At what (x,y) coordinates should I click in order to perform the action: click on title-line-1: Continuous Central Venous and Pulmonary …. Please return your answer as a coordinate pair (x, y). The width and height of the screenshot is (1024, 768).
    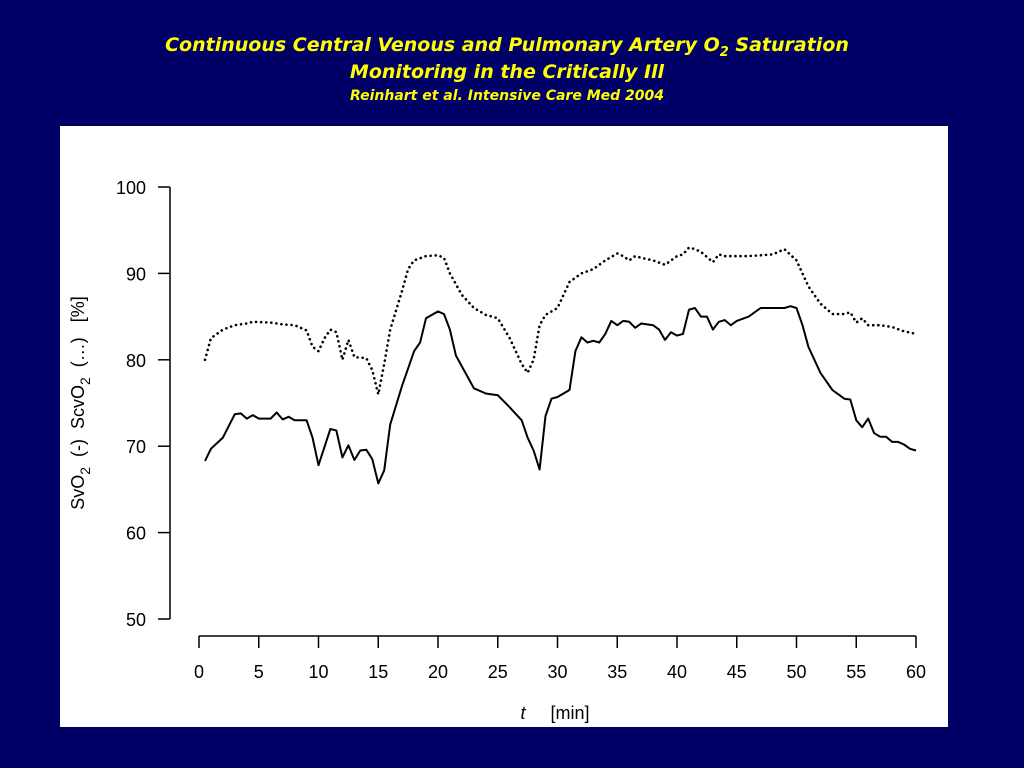
    Looking at the image, I should click on (507, 47).